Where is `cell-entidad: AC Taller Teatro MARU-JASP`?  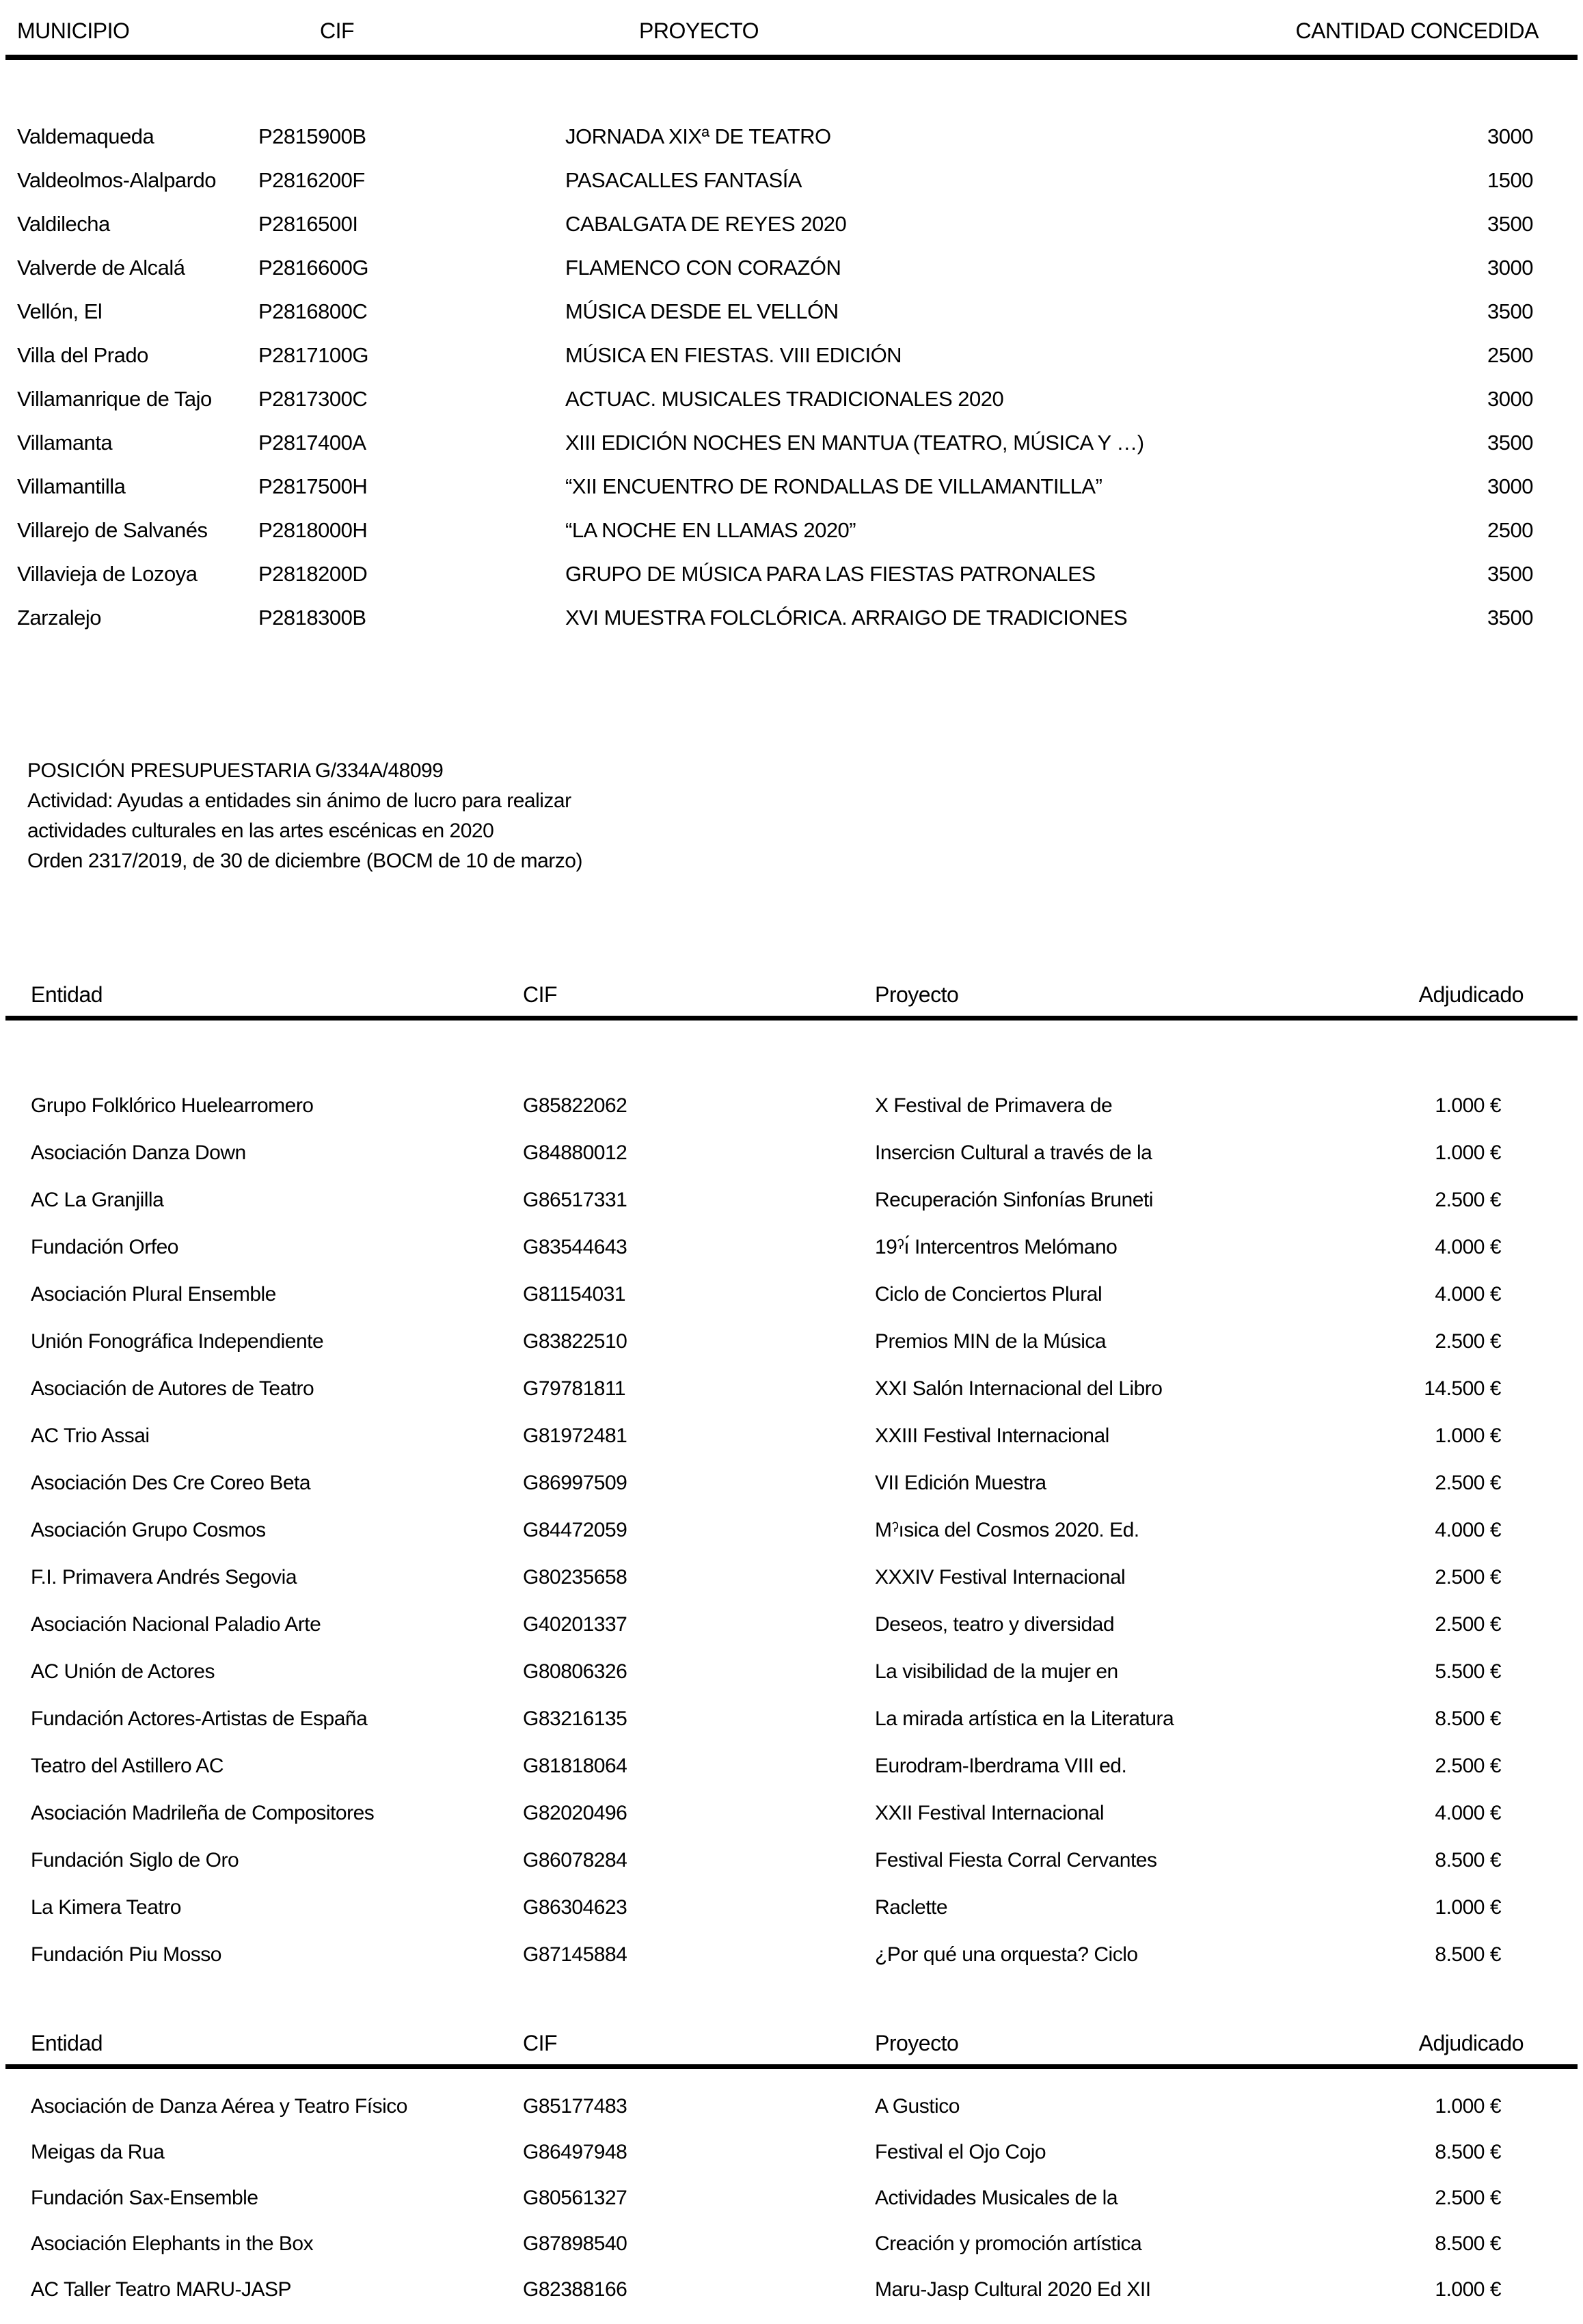
cell-entidad: AC Taller Teatro MARU-JASP is located at coordinates (161, 2289).